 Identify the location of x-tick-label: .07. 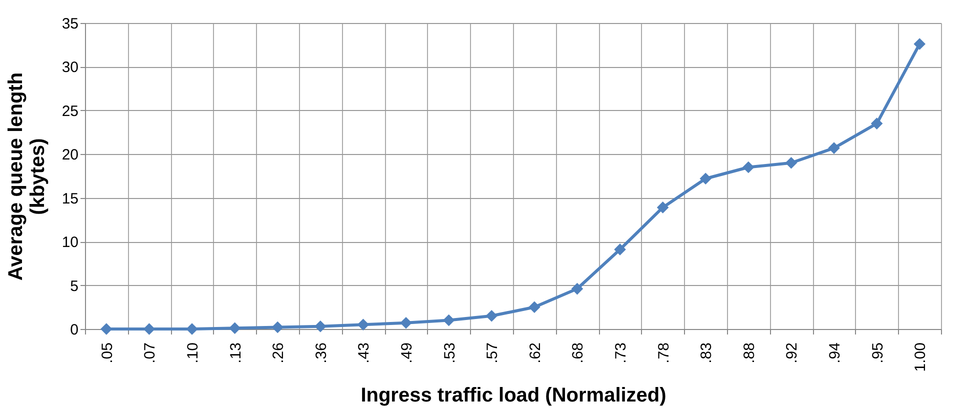
(150, 353).